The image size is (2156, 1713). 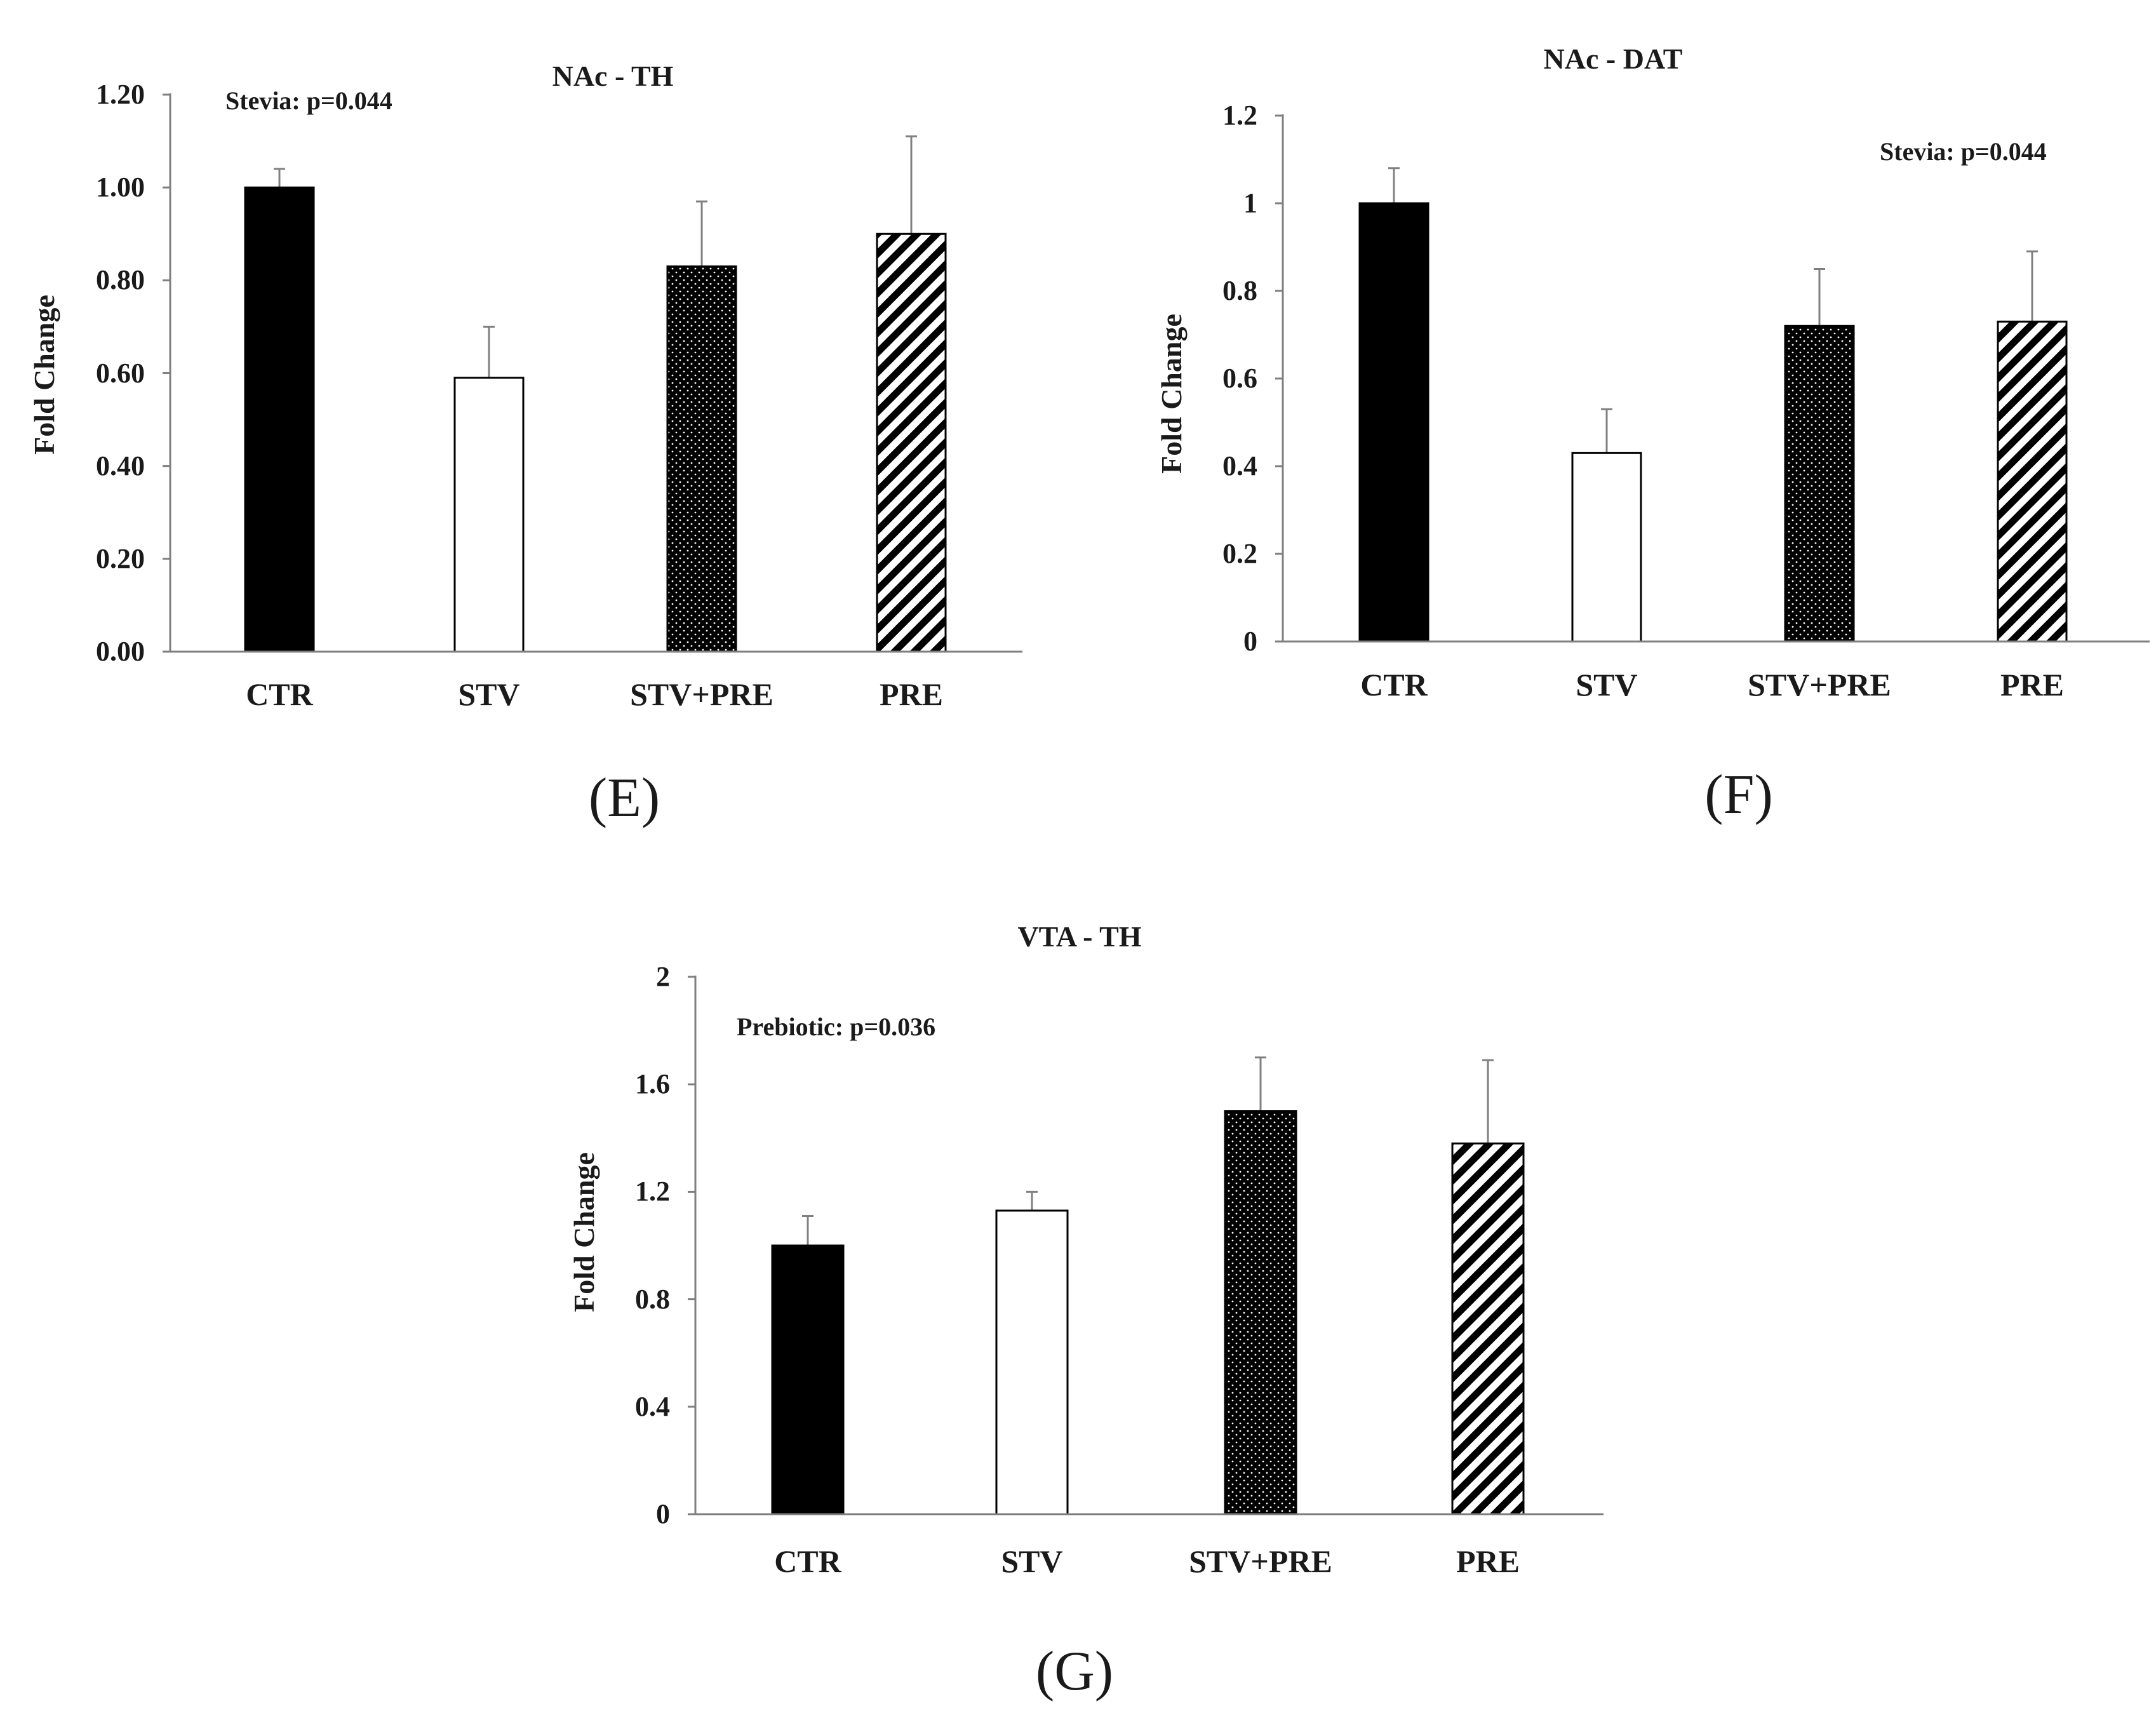 I want to click on panel-label-g: (G), so click(x=1074, y=1671).